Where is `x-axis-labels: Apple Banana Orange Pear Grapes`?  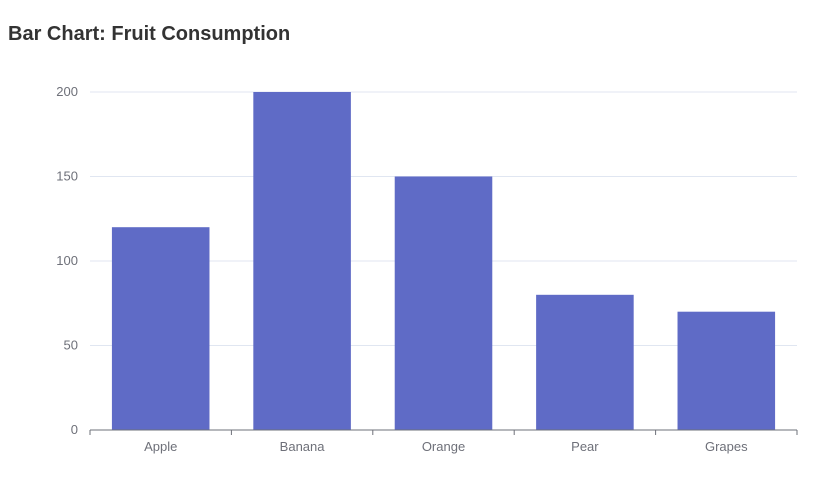
x-axis-labels: Apple Banana Orange Pear Grapes is located at coordinates (446, 446).